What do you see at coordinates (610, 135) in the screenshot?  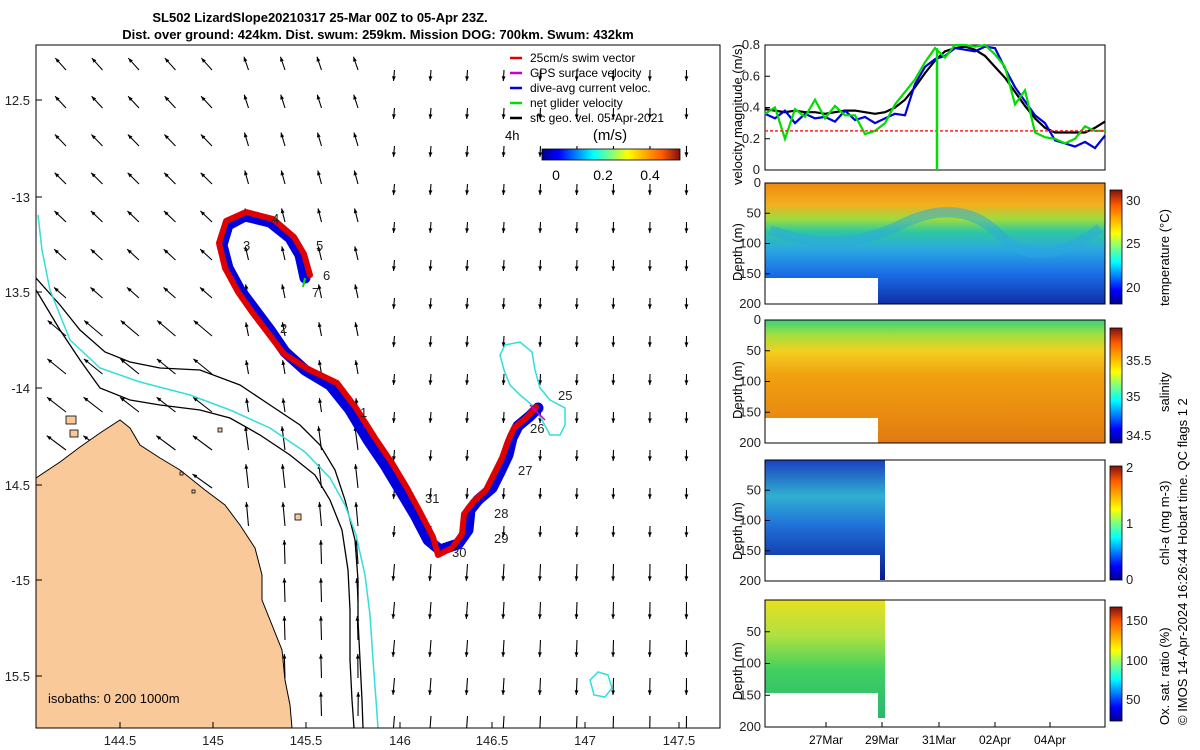 I see `colorbar-unit: (m/s)` at bounding box center [610, 135].